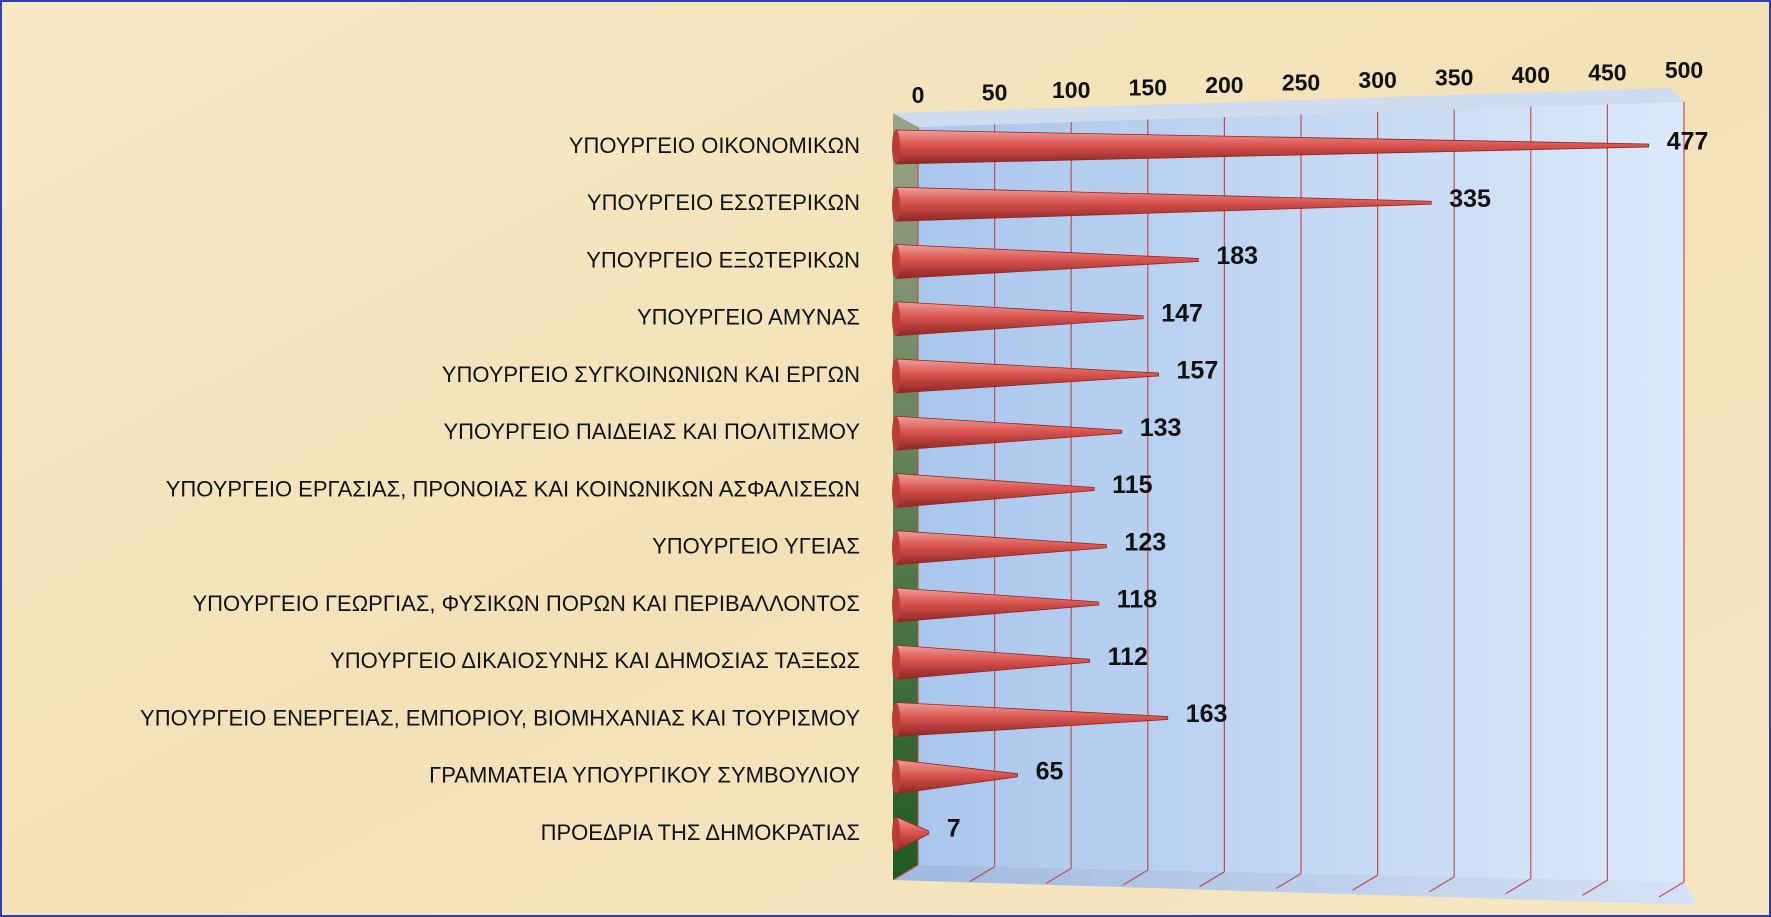 This screenshot has width=1771, height=917. What do you see at coordinates (1288, 107) in the screenshot?
I see `top-edge` at bounding box center [1288, 107].